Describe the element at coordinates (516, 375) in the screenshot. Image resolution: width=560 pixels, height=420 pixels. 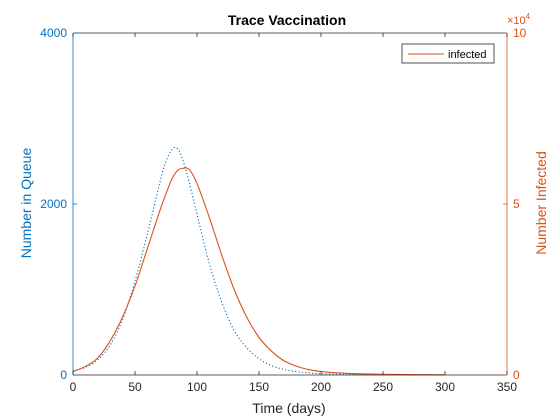
I see `right-y-tick-label: 0` at that location.